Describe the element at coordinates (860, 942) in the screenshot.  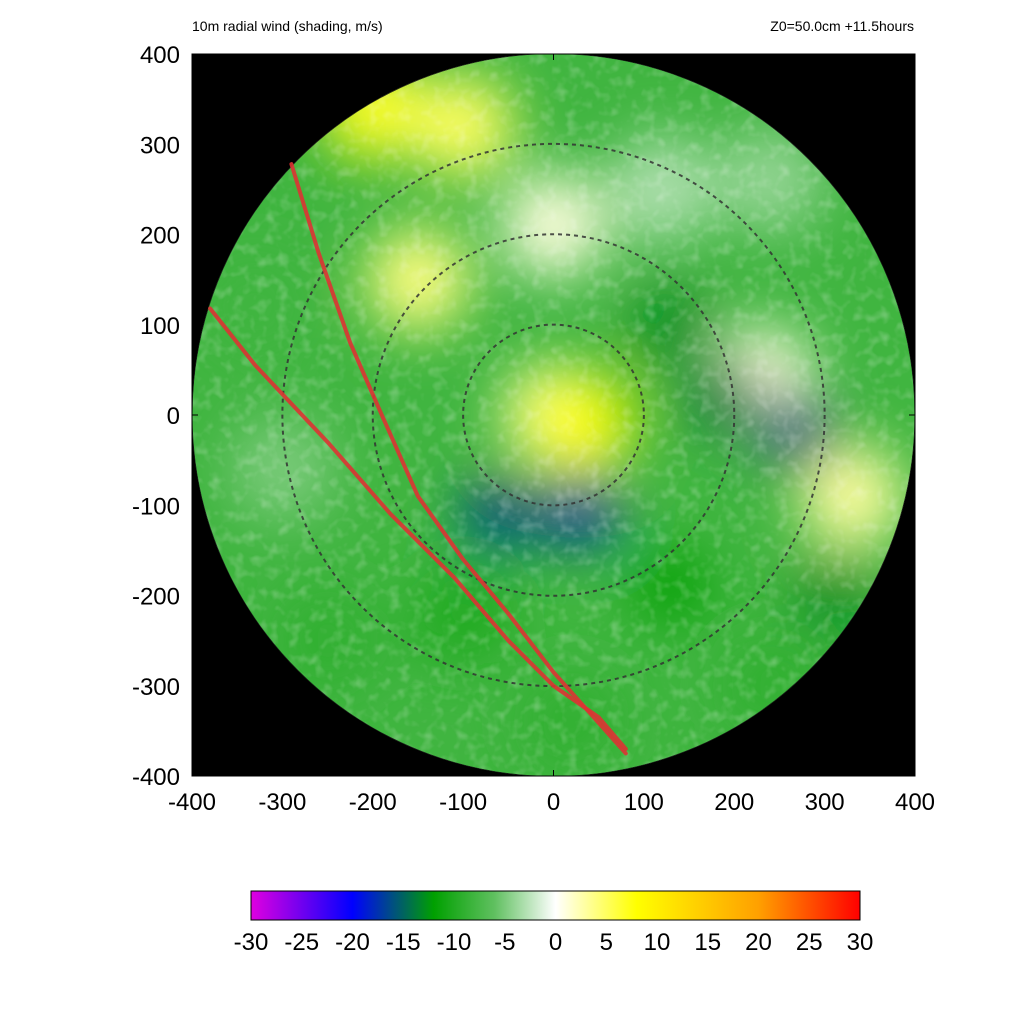
I see `colorbar-tick-label: 30` at that location.